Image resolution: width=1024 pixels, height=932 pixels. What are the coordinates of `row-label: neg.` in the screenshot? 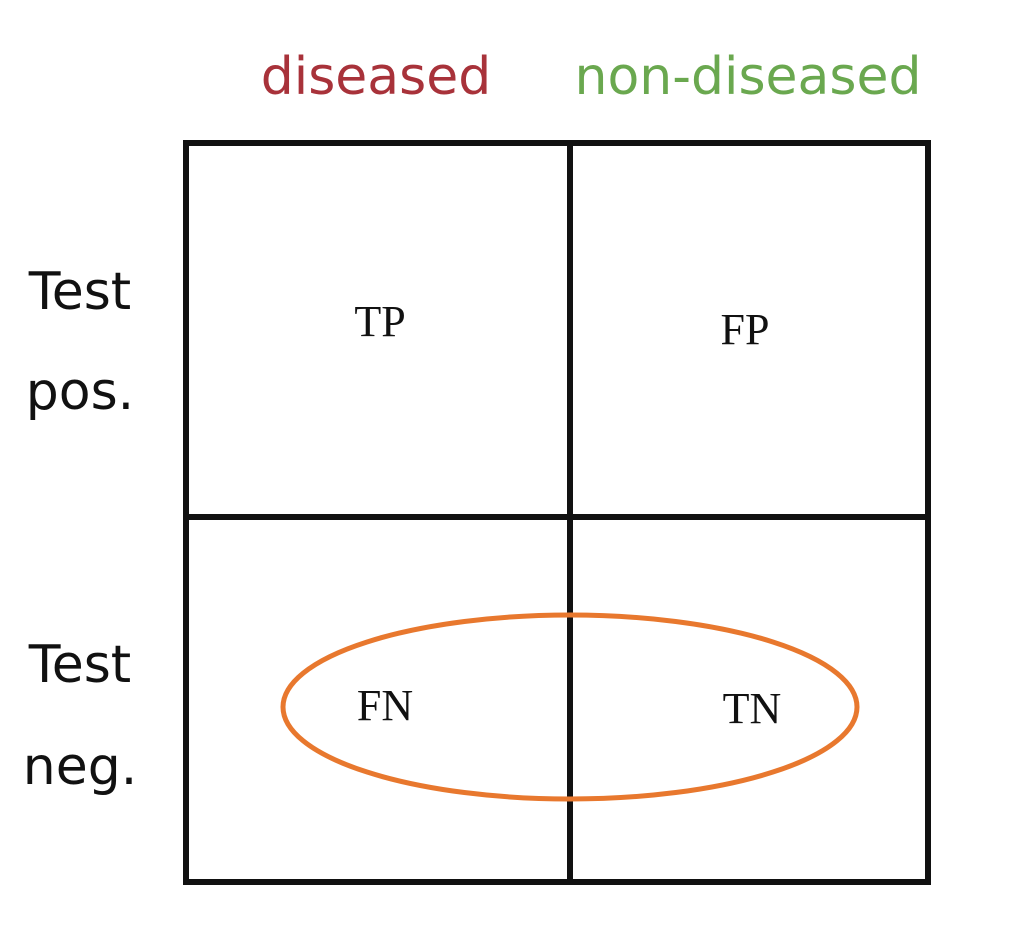 It's located at (80, 767).